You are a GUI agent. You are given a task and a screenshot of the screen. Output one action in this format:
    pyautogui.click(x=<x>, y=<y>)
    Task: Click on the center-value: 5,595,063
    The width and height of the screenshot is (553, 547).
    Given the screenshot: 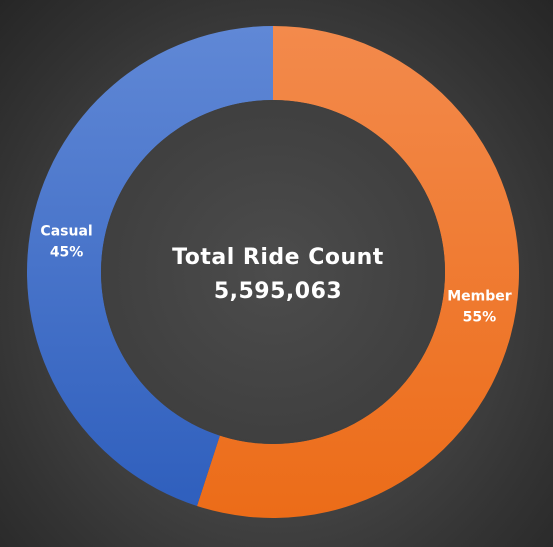 What is the action you would take?
    pyautogui.click(x=278, y=291)
    